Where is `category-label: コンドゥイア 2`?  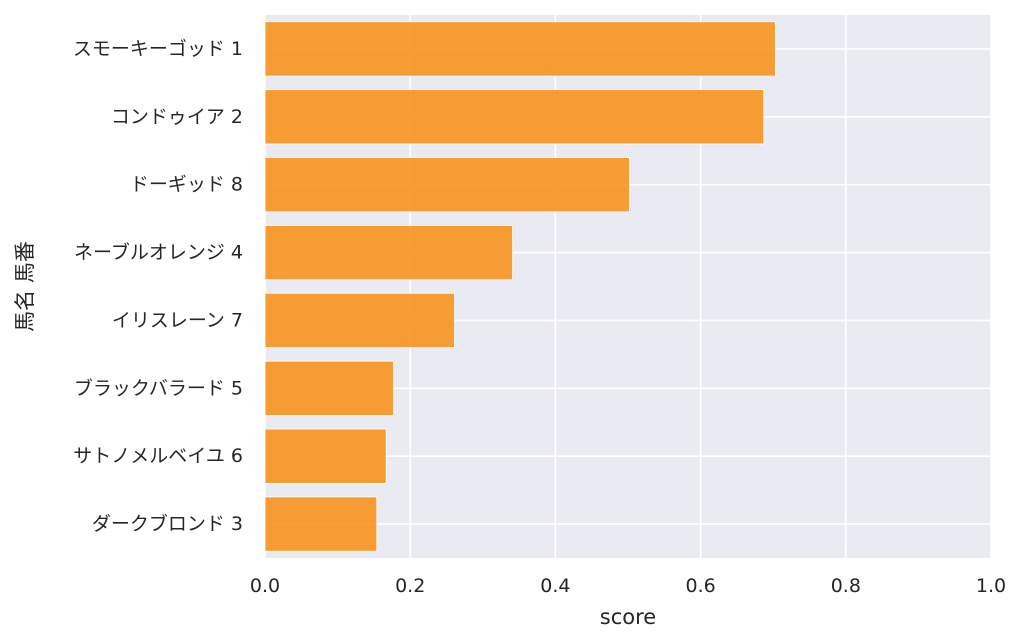 category-label: コンドゥイア 2 is located at coordinates (177, 117).